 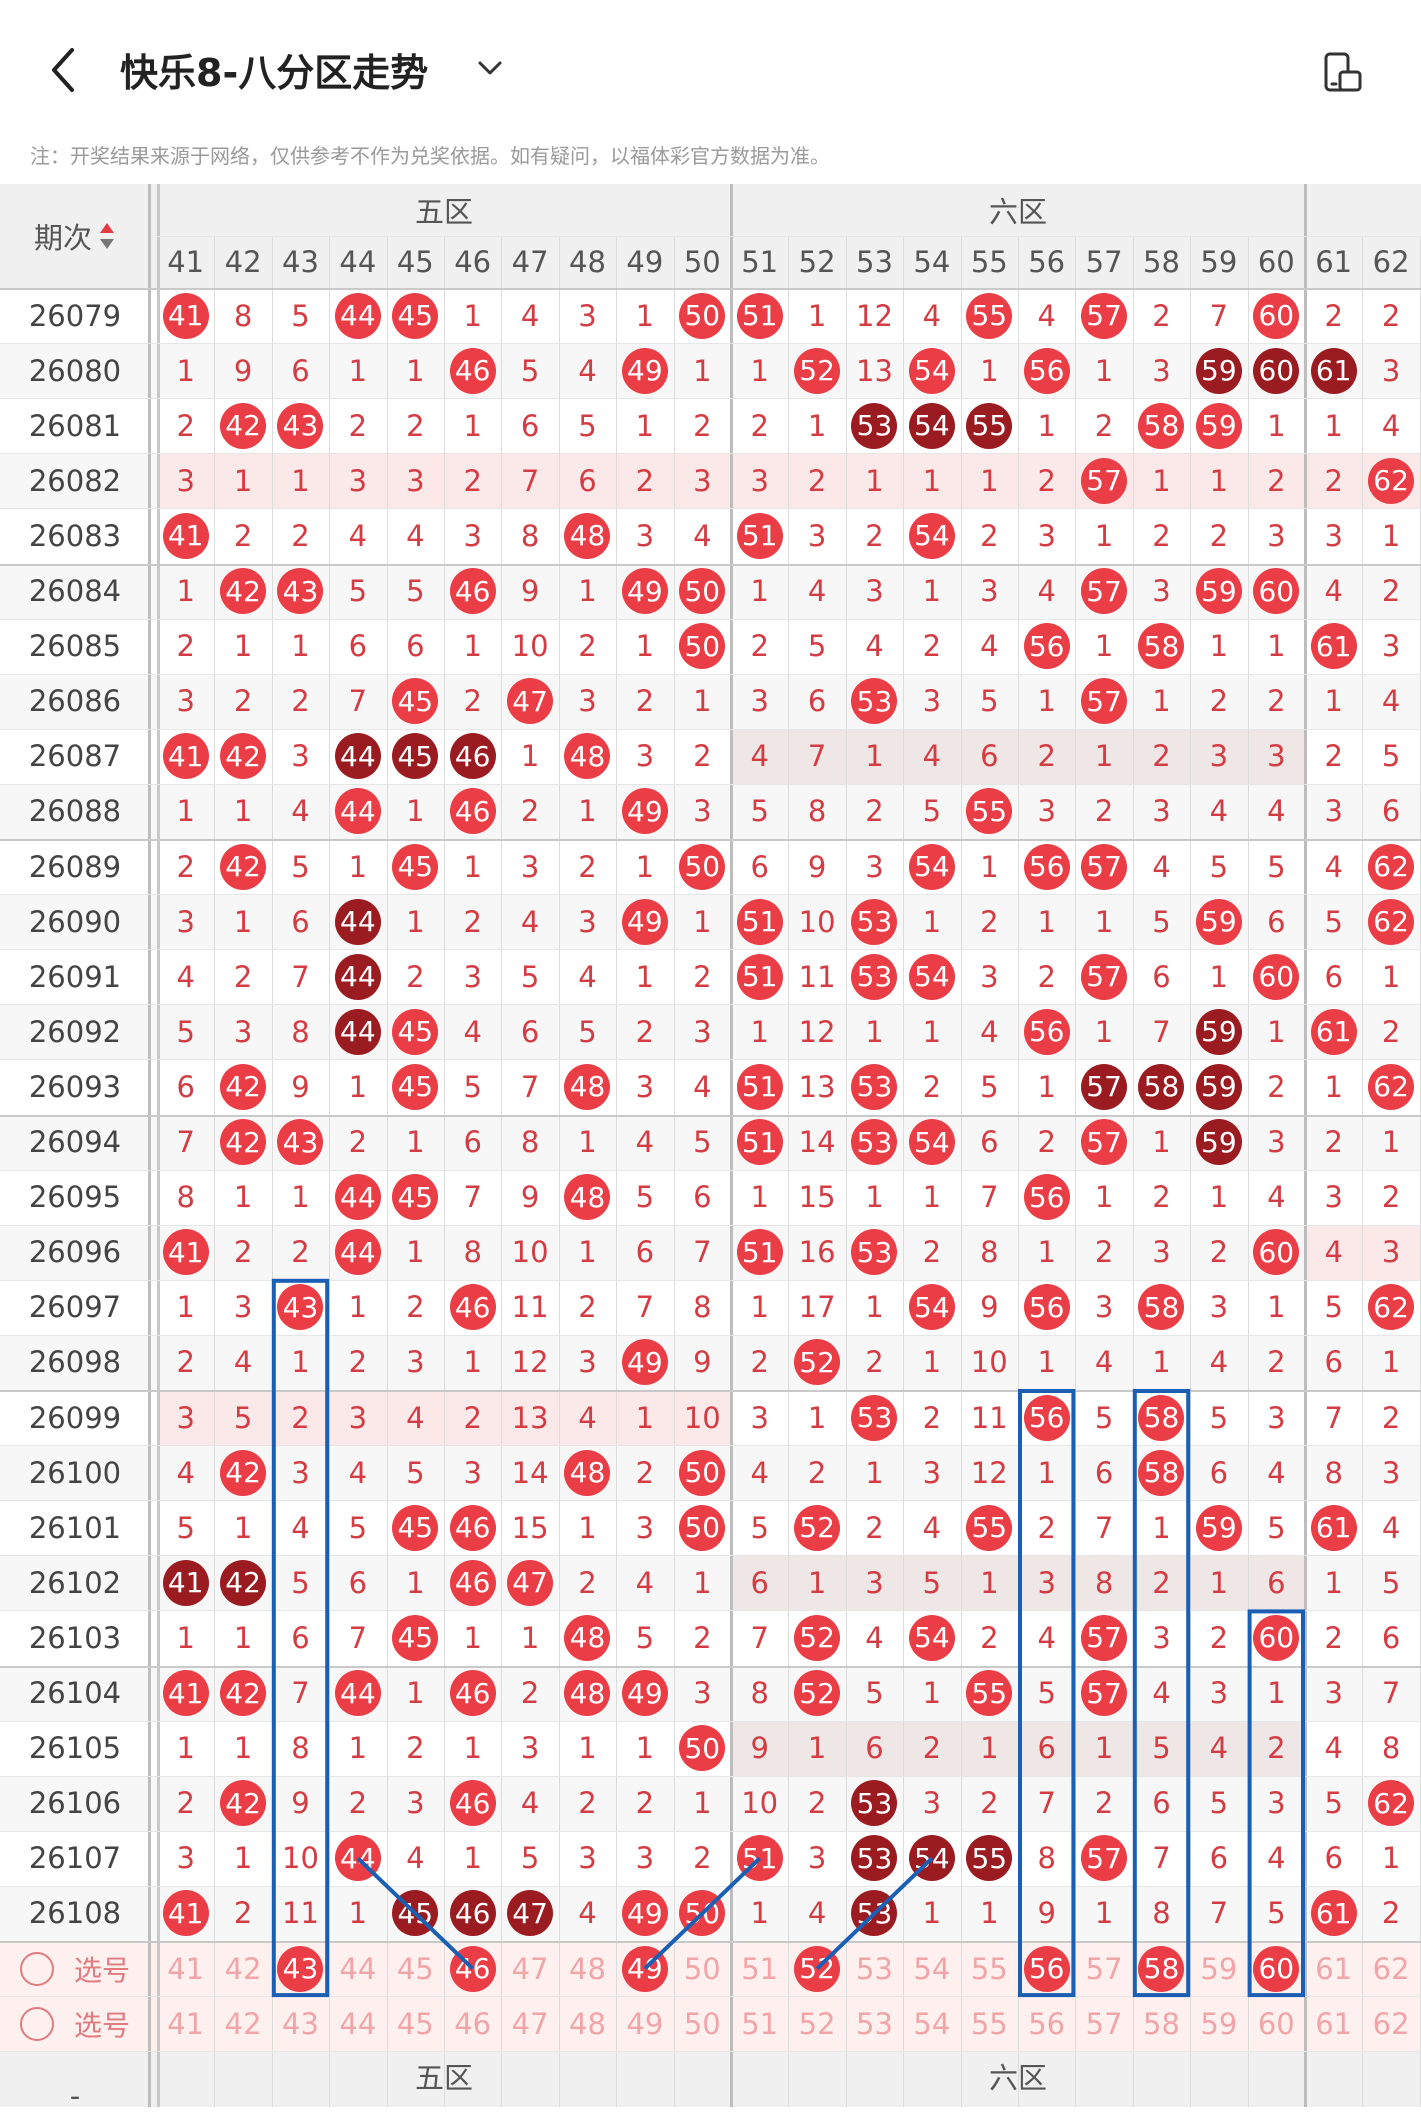 What do you see at coordinates (490, 68) in the screenshot?
I see `title-dropdown-button` at bounding box center [490, 68].